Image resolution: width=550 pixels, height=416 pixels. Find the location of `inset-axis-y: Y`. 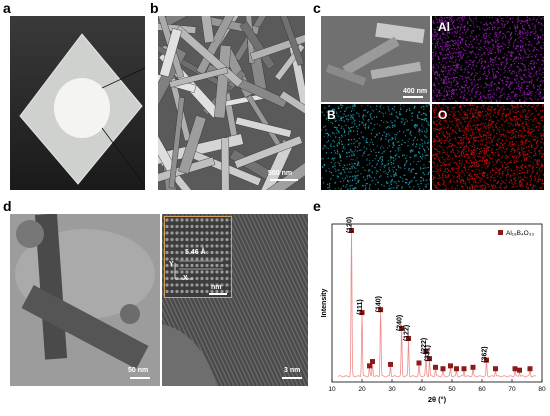

inset-axis-y: Y is located at coordinates (171, 264).